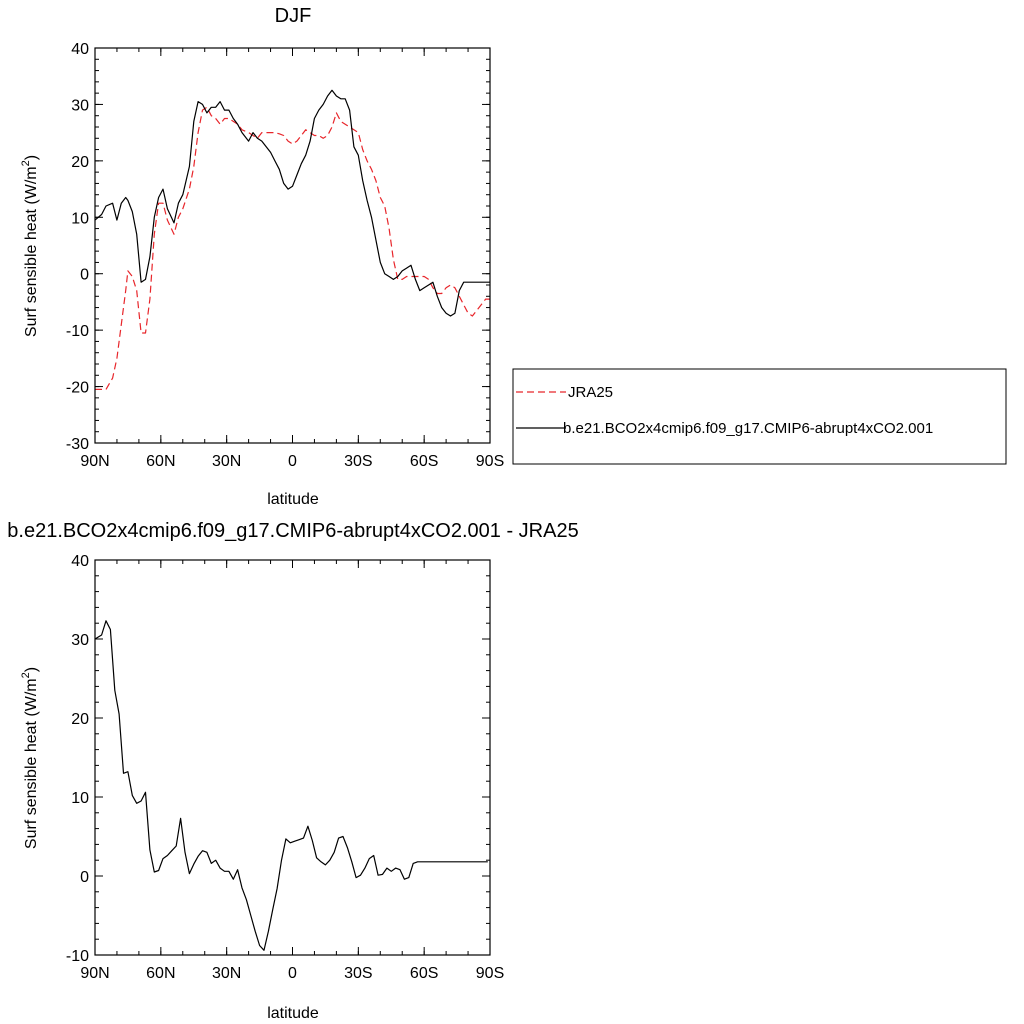 The image size is (1024, 1024). I want to click on bottom-y-tick-label: 40, so click(80, 561).